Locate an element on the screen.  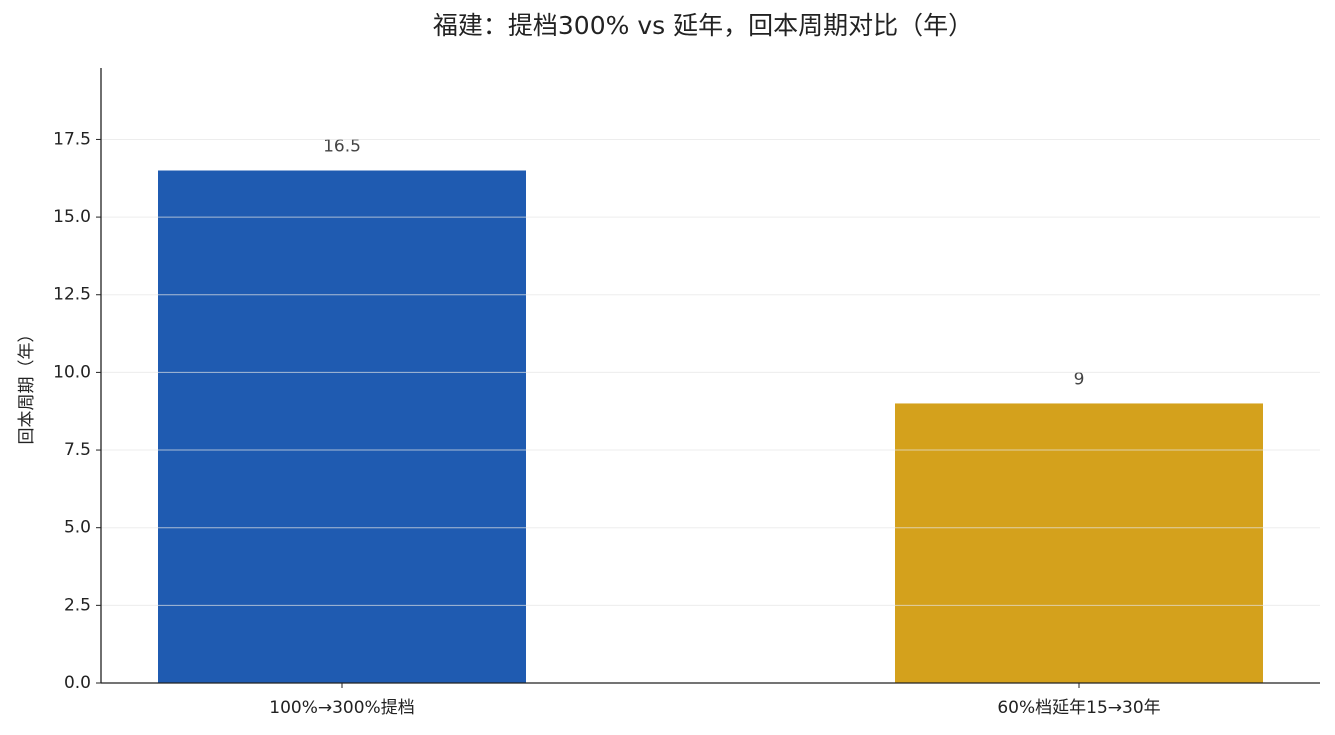
value-label: 9 is located at coordinates (1079, 379).